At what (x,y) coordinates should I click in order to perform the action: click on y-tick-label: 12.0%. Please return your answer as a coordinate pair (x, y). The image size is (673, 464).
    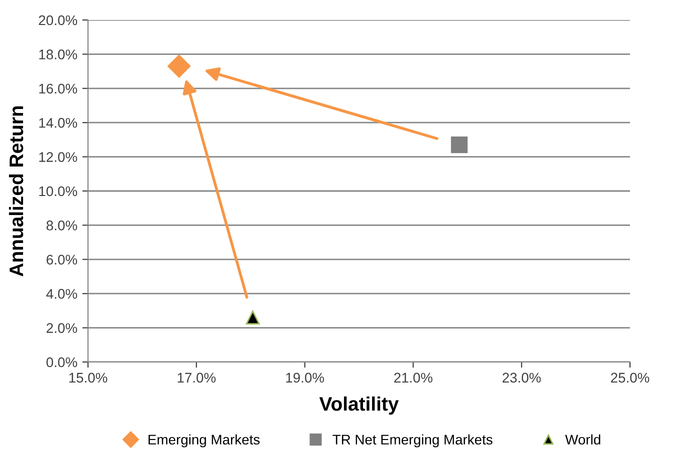
    Looking at the image, I should click on (58, 157).